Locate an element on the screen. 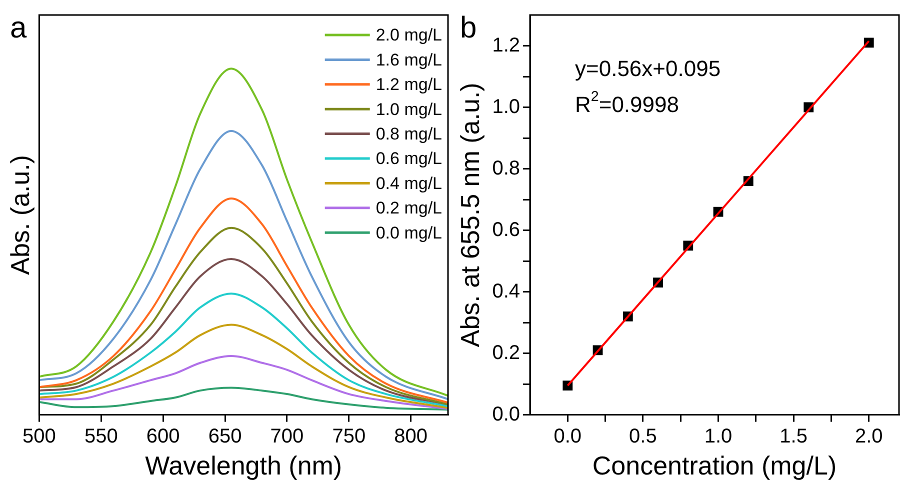 This screenshot has width=906, height=483. legend-label: 0.6 mg/L is located at coordinates (409, 158).